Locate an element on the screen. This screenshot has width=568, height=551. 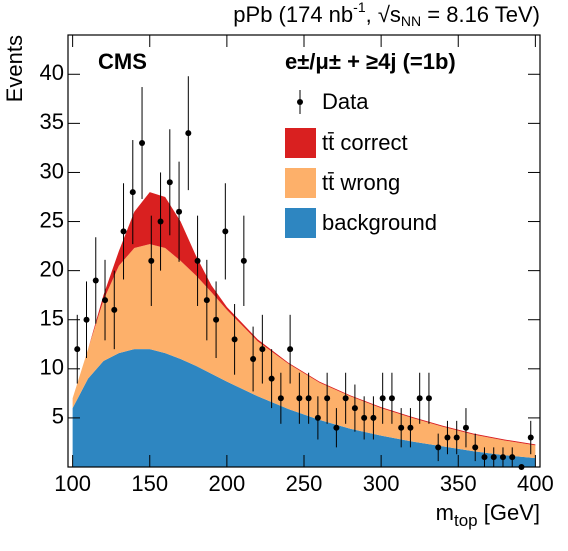
y-tick-label: 5 is located at coordinates (58, 416).